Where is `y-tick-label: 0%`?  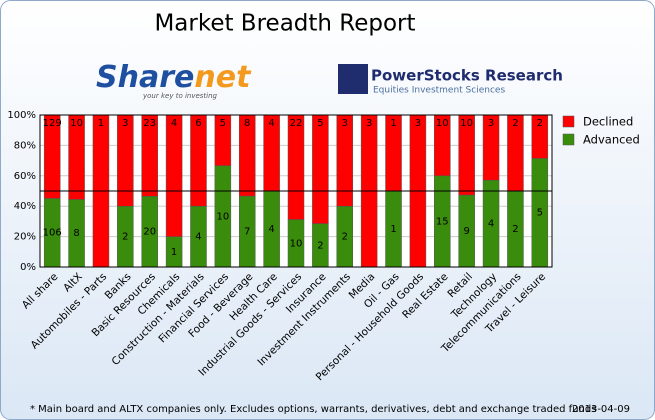 y-tick-label: 0% is located at coordinates (28, 267).